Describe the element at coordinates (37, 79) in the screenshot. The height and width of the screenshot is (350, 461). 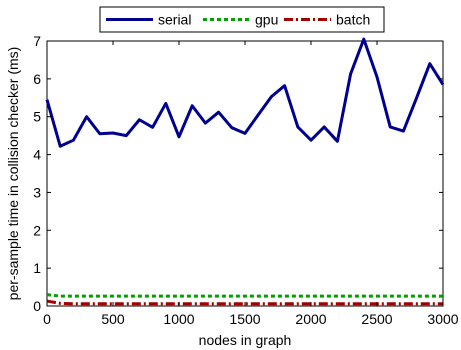
I see `y-tick-label: 6` at that location.